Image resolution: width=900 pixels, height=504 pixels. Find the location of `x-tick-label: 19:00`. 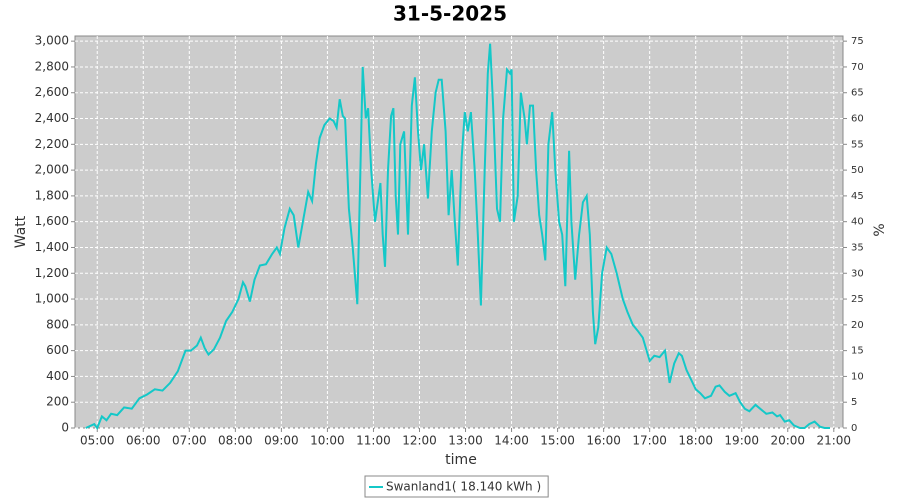

x-tick-label: 19:00 is located at coordinates (741, 441).